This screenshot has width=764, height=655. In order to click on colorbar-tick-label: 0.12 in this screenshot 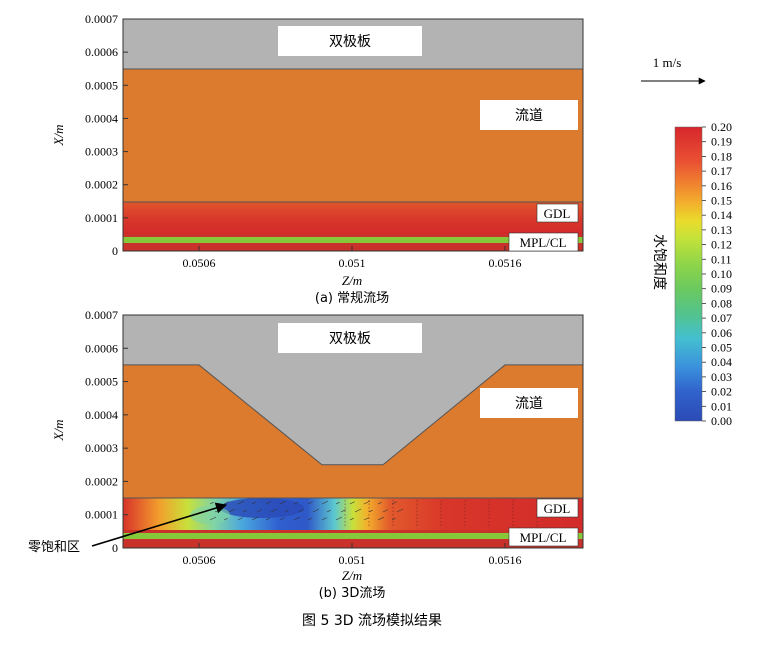, I will do `click(721, 245)`.